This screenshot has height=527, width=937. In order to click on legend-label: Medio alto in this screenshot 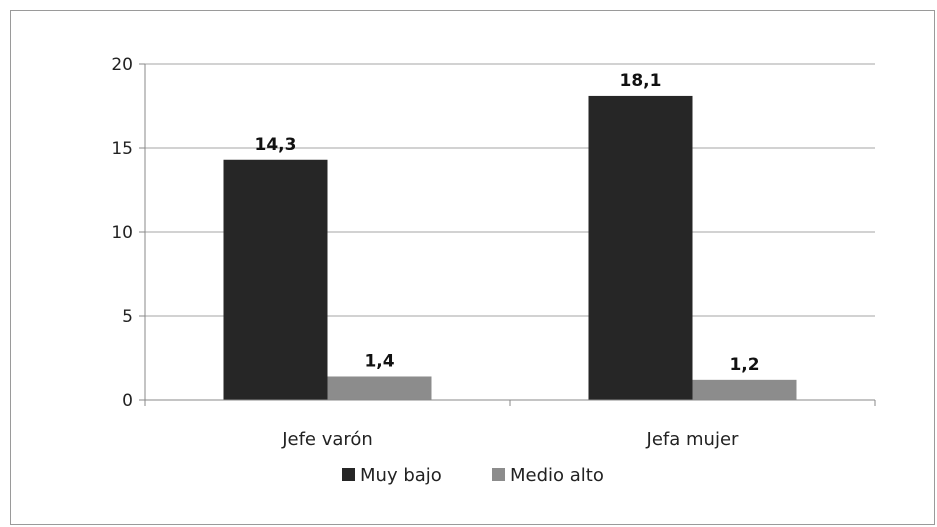, I will do `click(557, 475)`.